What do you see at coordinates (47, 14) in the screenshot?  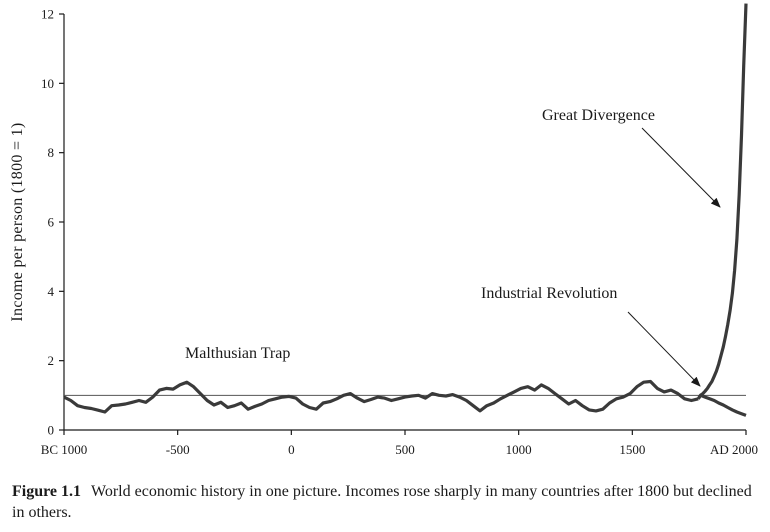 I see `y-tick-label: 12` at bounding box center [47, 14].